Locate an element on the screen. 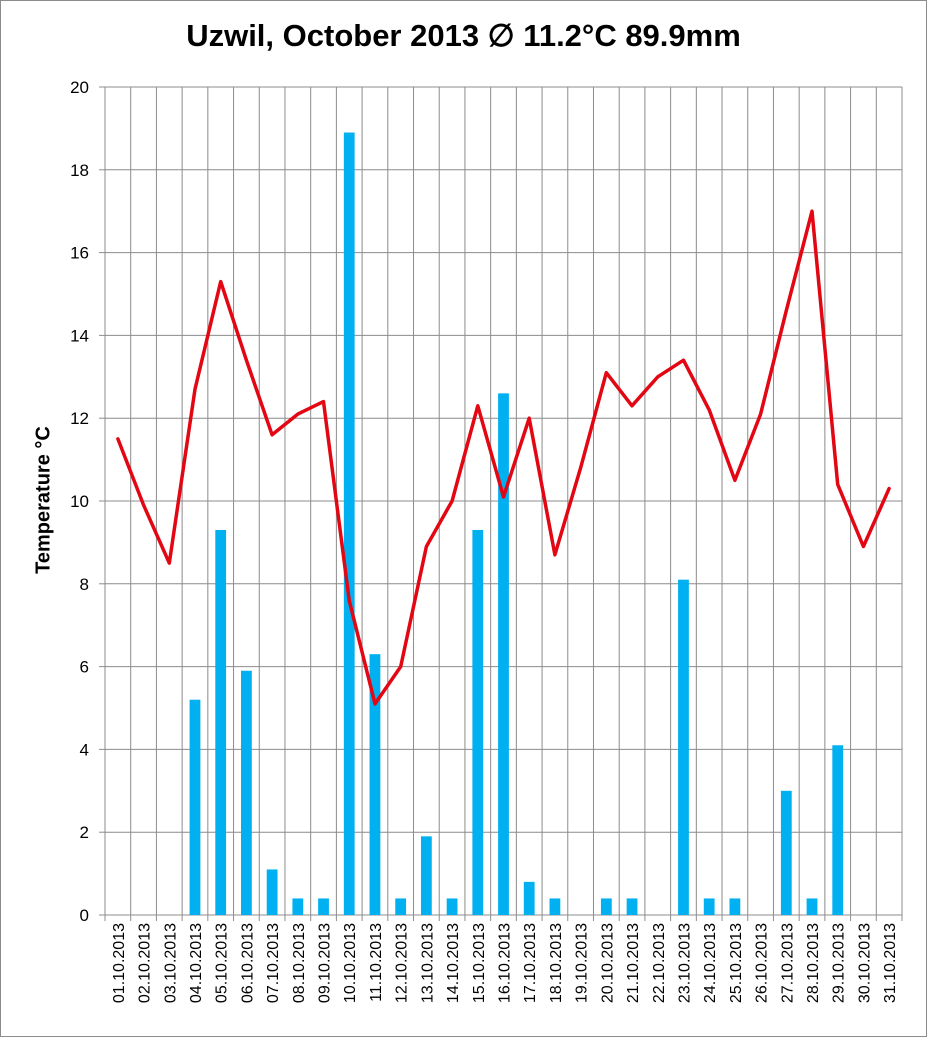 The image size is (927, 1037). x-tick-label: 17.10.2013 is located at coordinates (530, 963).